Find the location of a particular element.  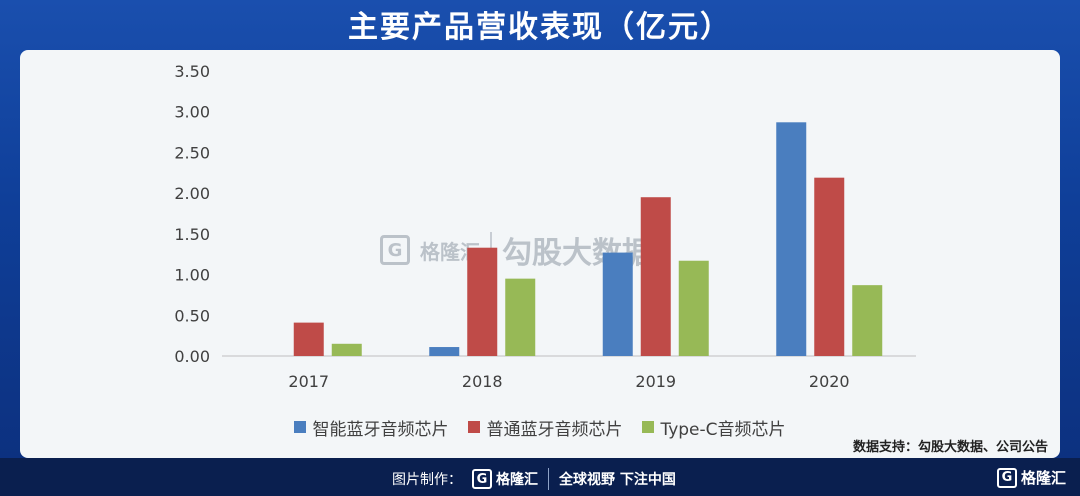

footer-credit: 图片制作： G 格隆汇 全球视野 下注中国 is located at coordinates (534, 479).